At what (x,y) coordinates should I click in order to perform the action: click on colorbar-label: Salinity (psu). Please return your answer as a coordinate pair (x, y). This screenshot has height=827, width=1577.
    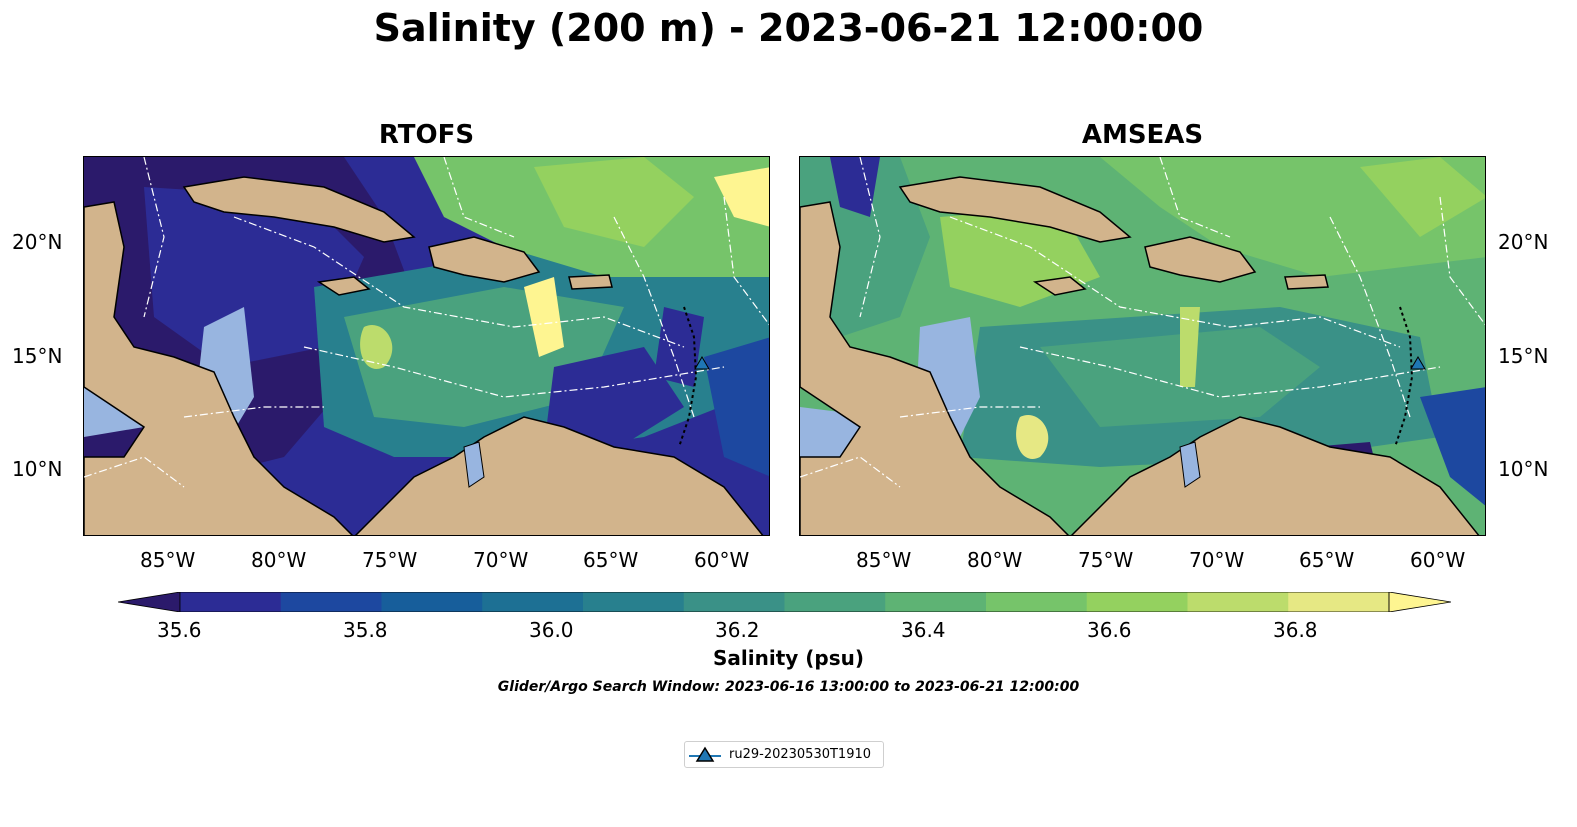
    Looking at the image, I should click on (788, 658).